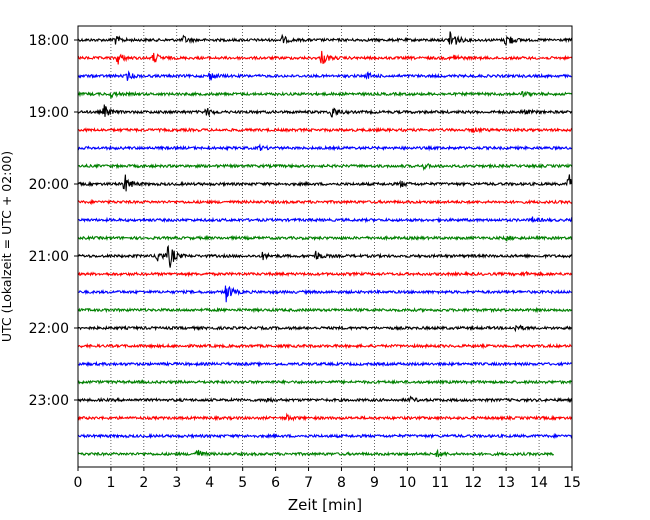 This screenshot has width=650, height=520. What do you see at coordinates (327, 479) in the screenshot?
I see `x-axis-ticks: 0 1 2 3 4 5 6 7 8 9 10 11 12 13 14 15` at bounding box center [327, 479].